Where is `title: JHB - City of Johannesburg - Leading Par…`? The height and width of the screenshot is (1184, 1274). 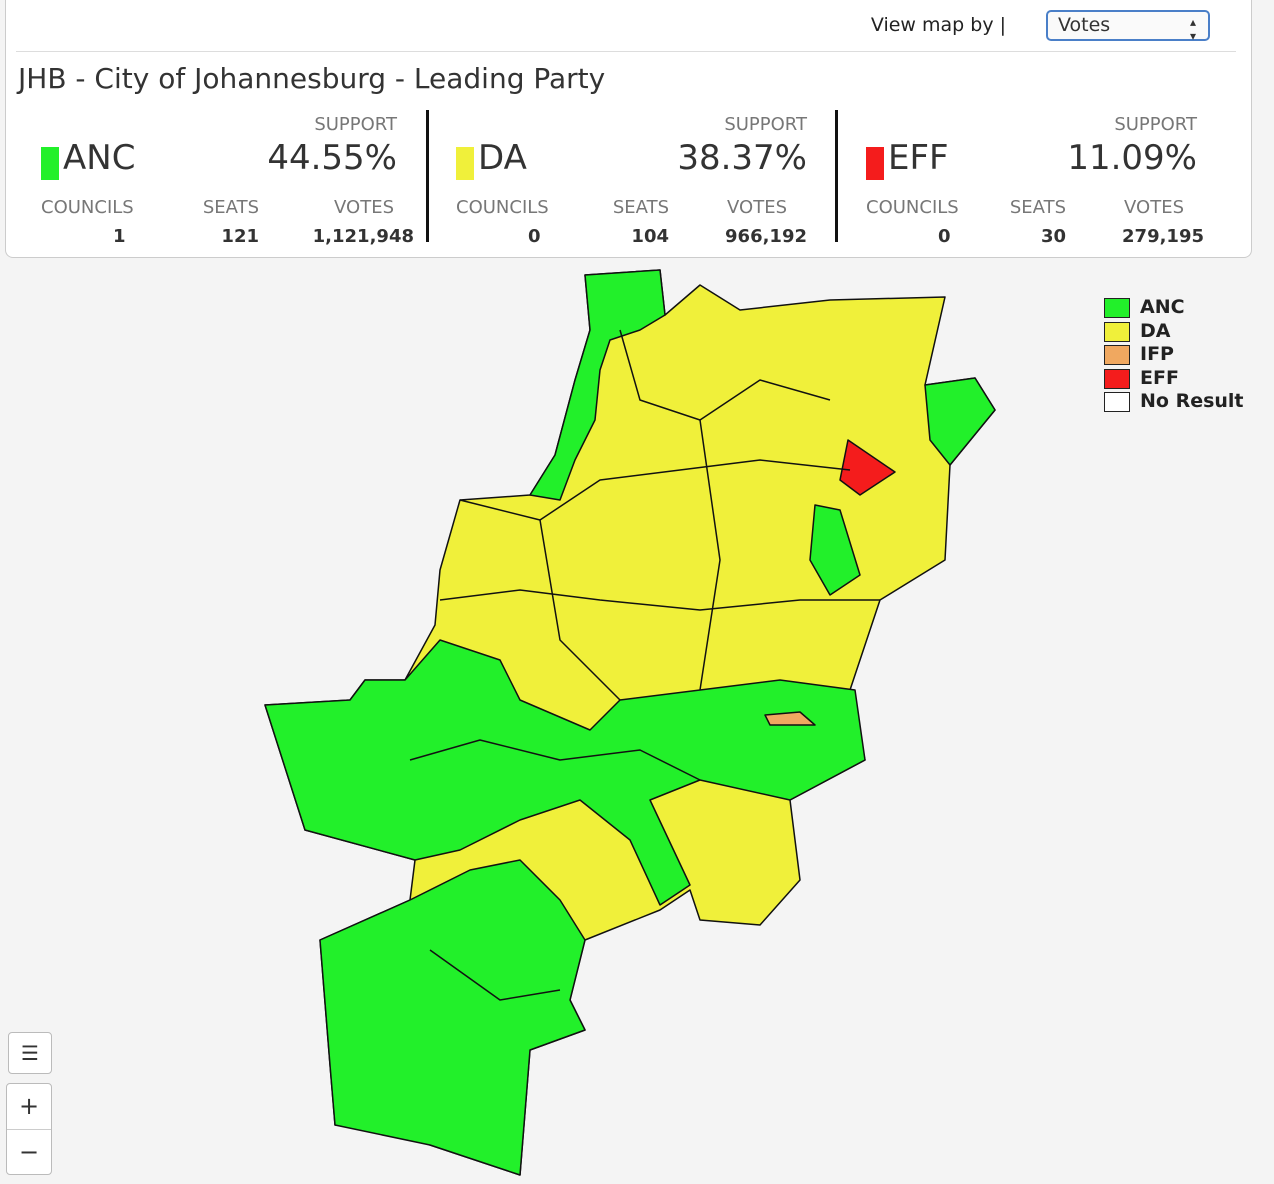 title: JHB - City of Johannesburg - Leading Par… is located at coordinates (312, 78).